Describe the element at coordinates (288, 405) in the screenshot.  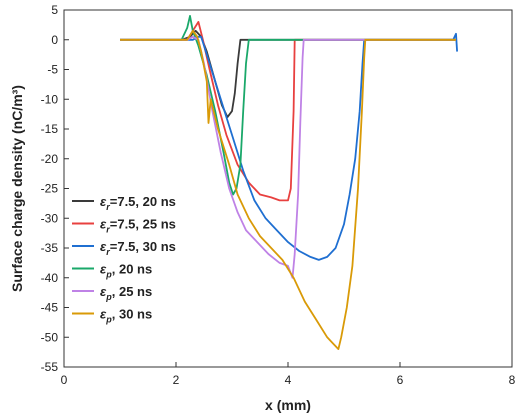
I see `x-axis-label: x (mm)` at that location.